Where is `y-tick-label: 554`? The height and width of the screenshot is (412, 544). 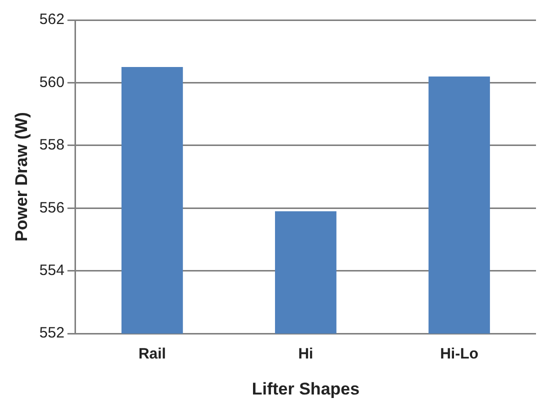 y-tick-label: 554 is located at coordinates (51, 271).